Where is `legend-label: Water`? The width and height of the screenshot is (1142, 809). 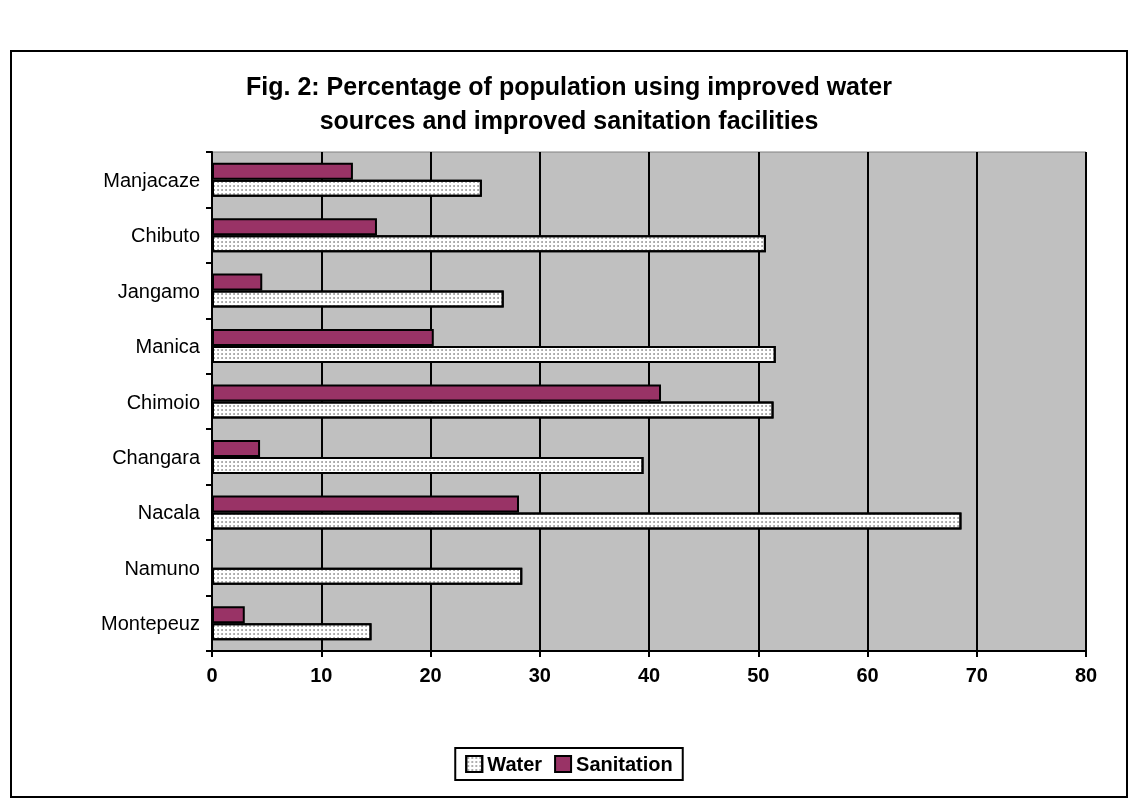
legend-label: Water is located at coordinates (515, 764).